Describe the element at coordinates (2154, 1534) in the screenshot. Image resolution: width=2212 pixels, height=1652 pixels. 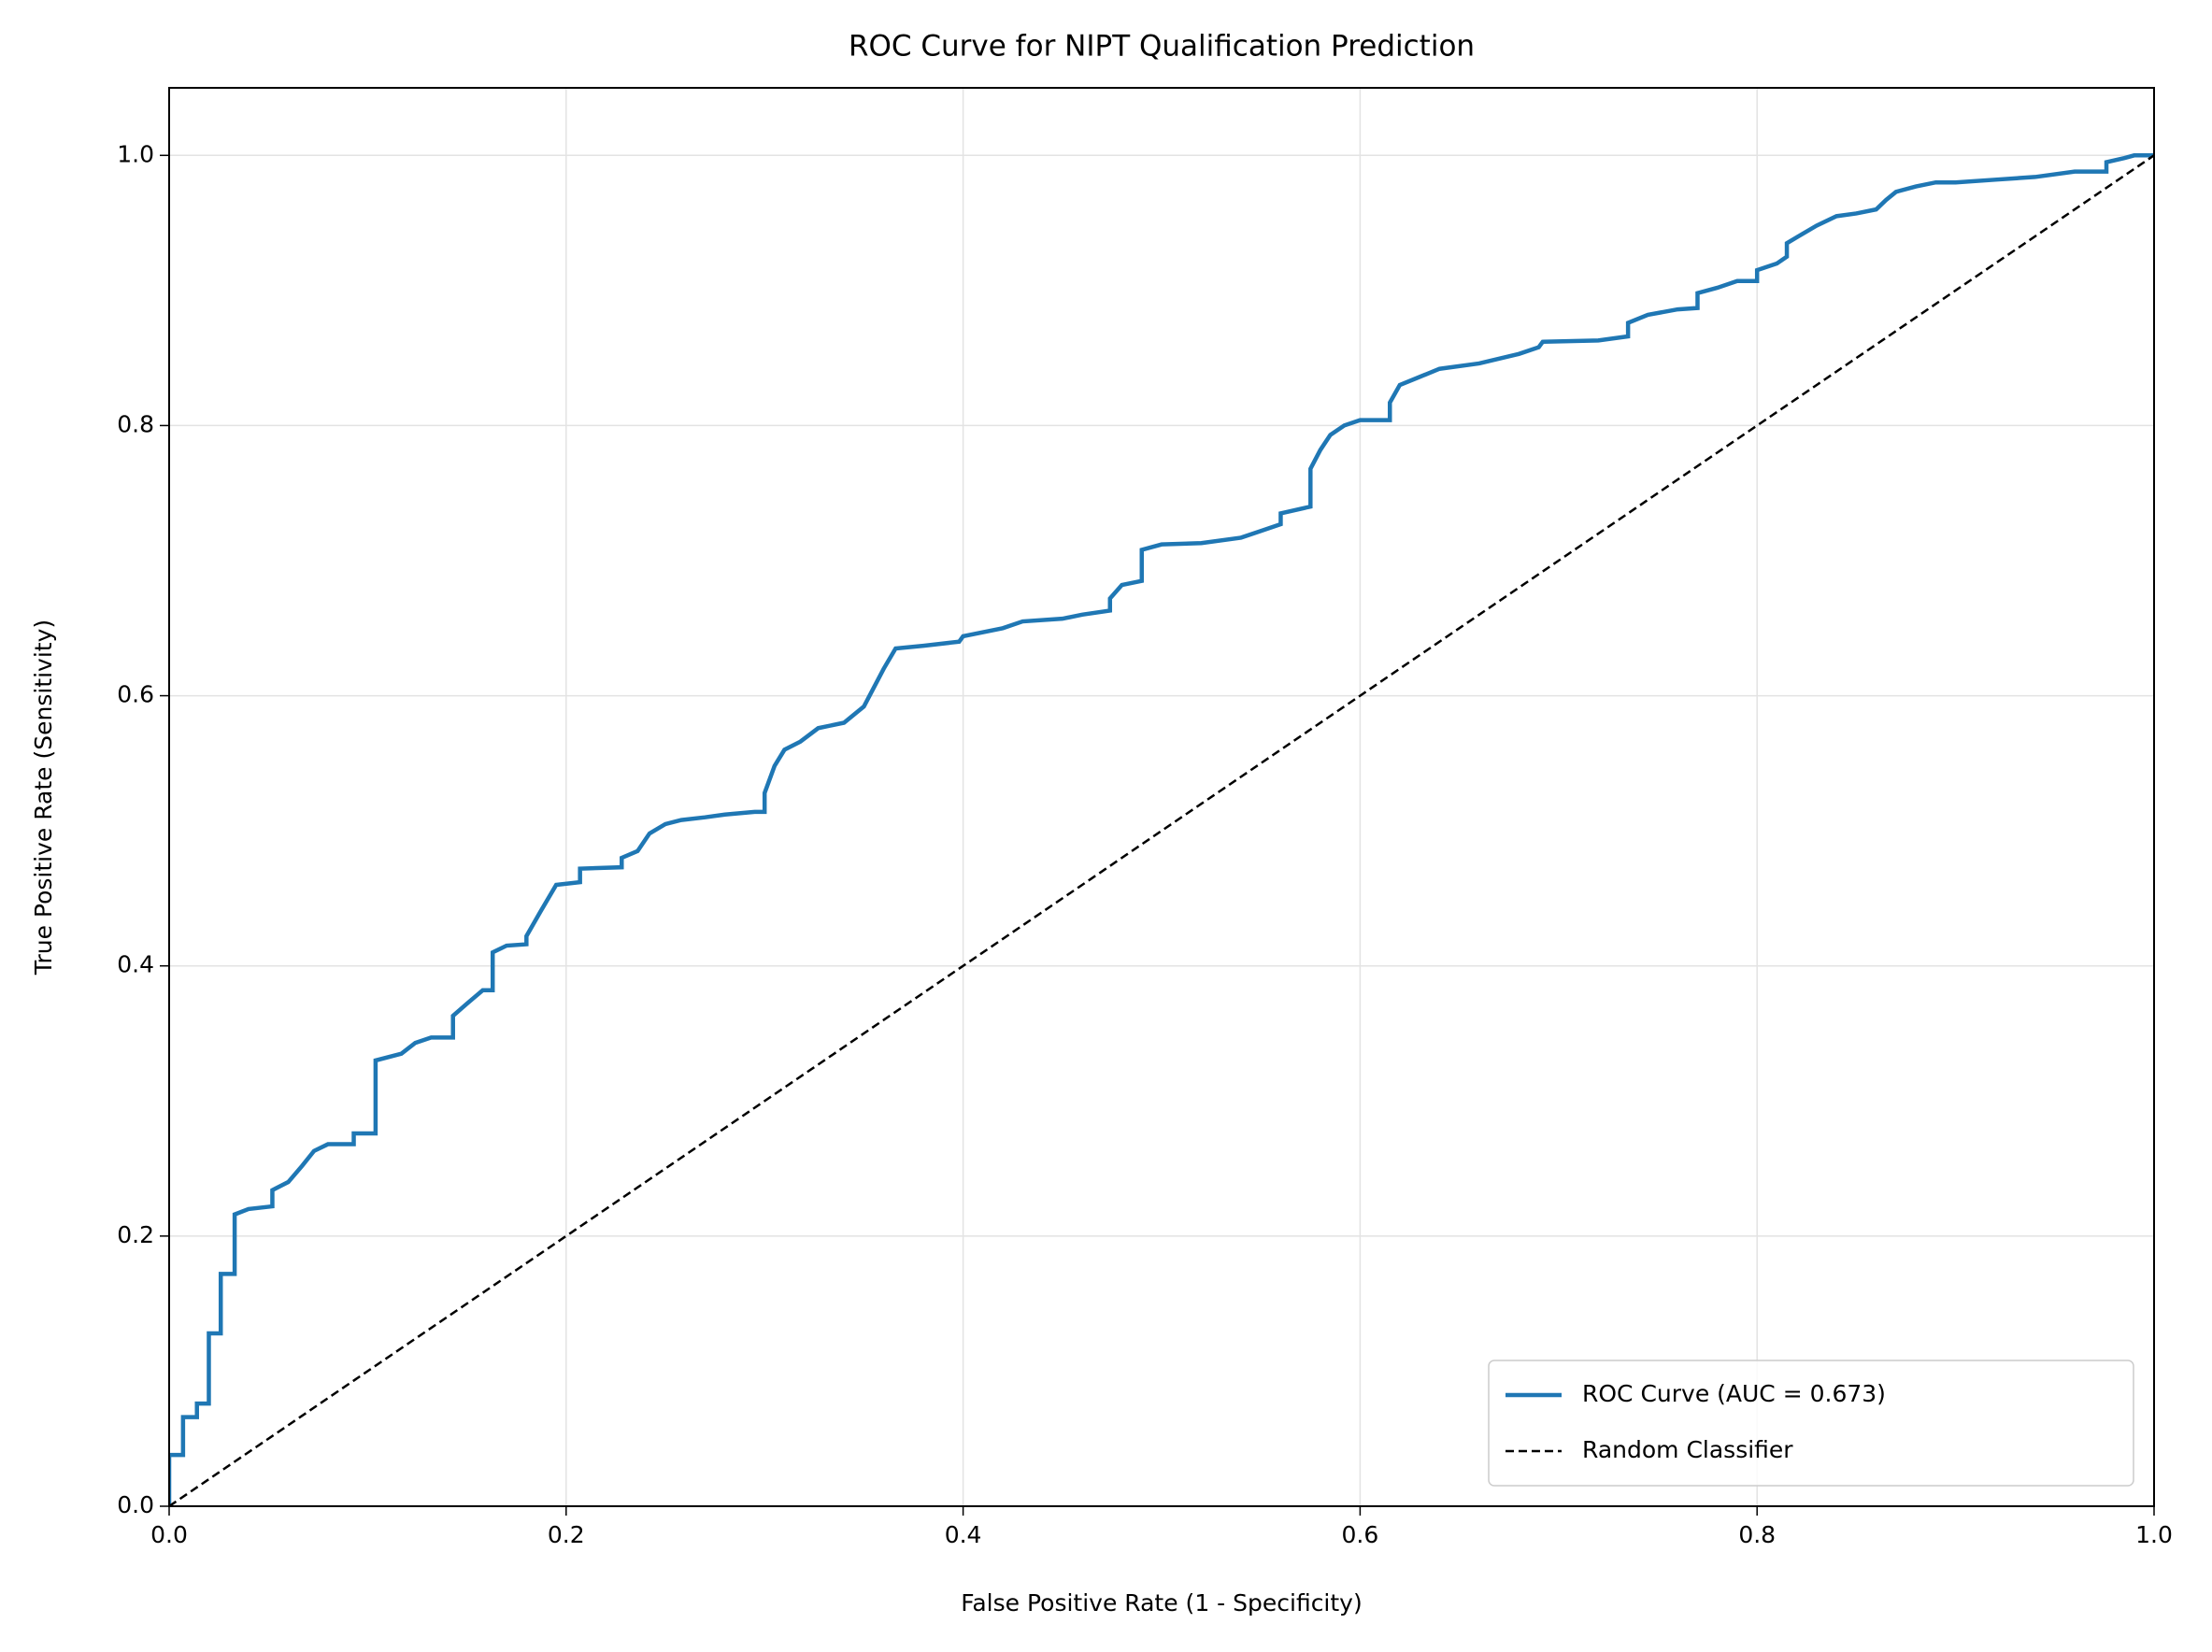
I see `x-tick-label: 1.0` at that location.